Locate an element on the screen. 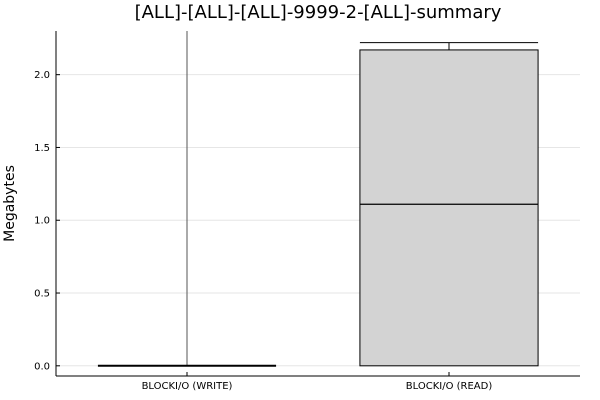 The width and height of the screenshot is (600, 400). y-tick-label: 0.5 is located at coordinates (42, 294).